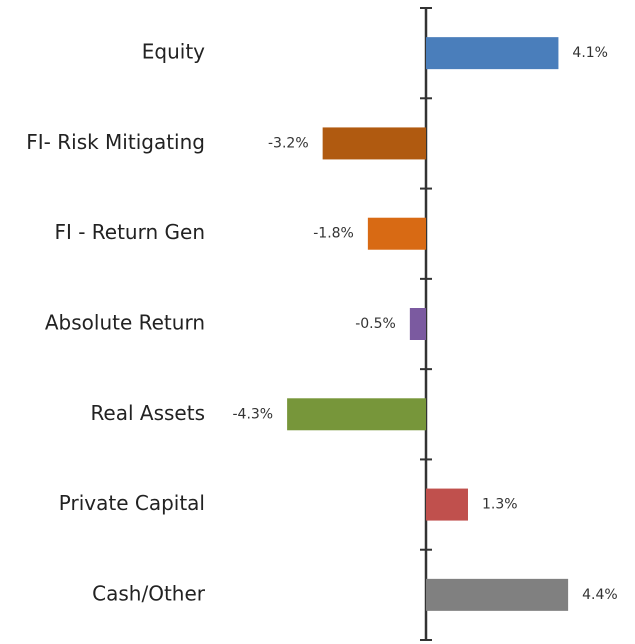  What do you see at coordinates (125, 323) in the screenshot?
I see `category-label: Absolute Return` at bounding box center [125, 323].